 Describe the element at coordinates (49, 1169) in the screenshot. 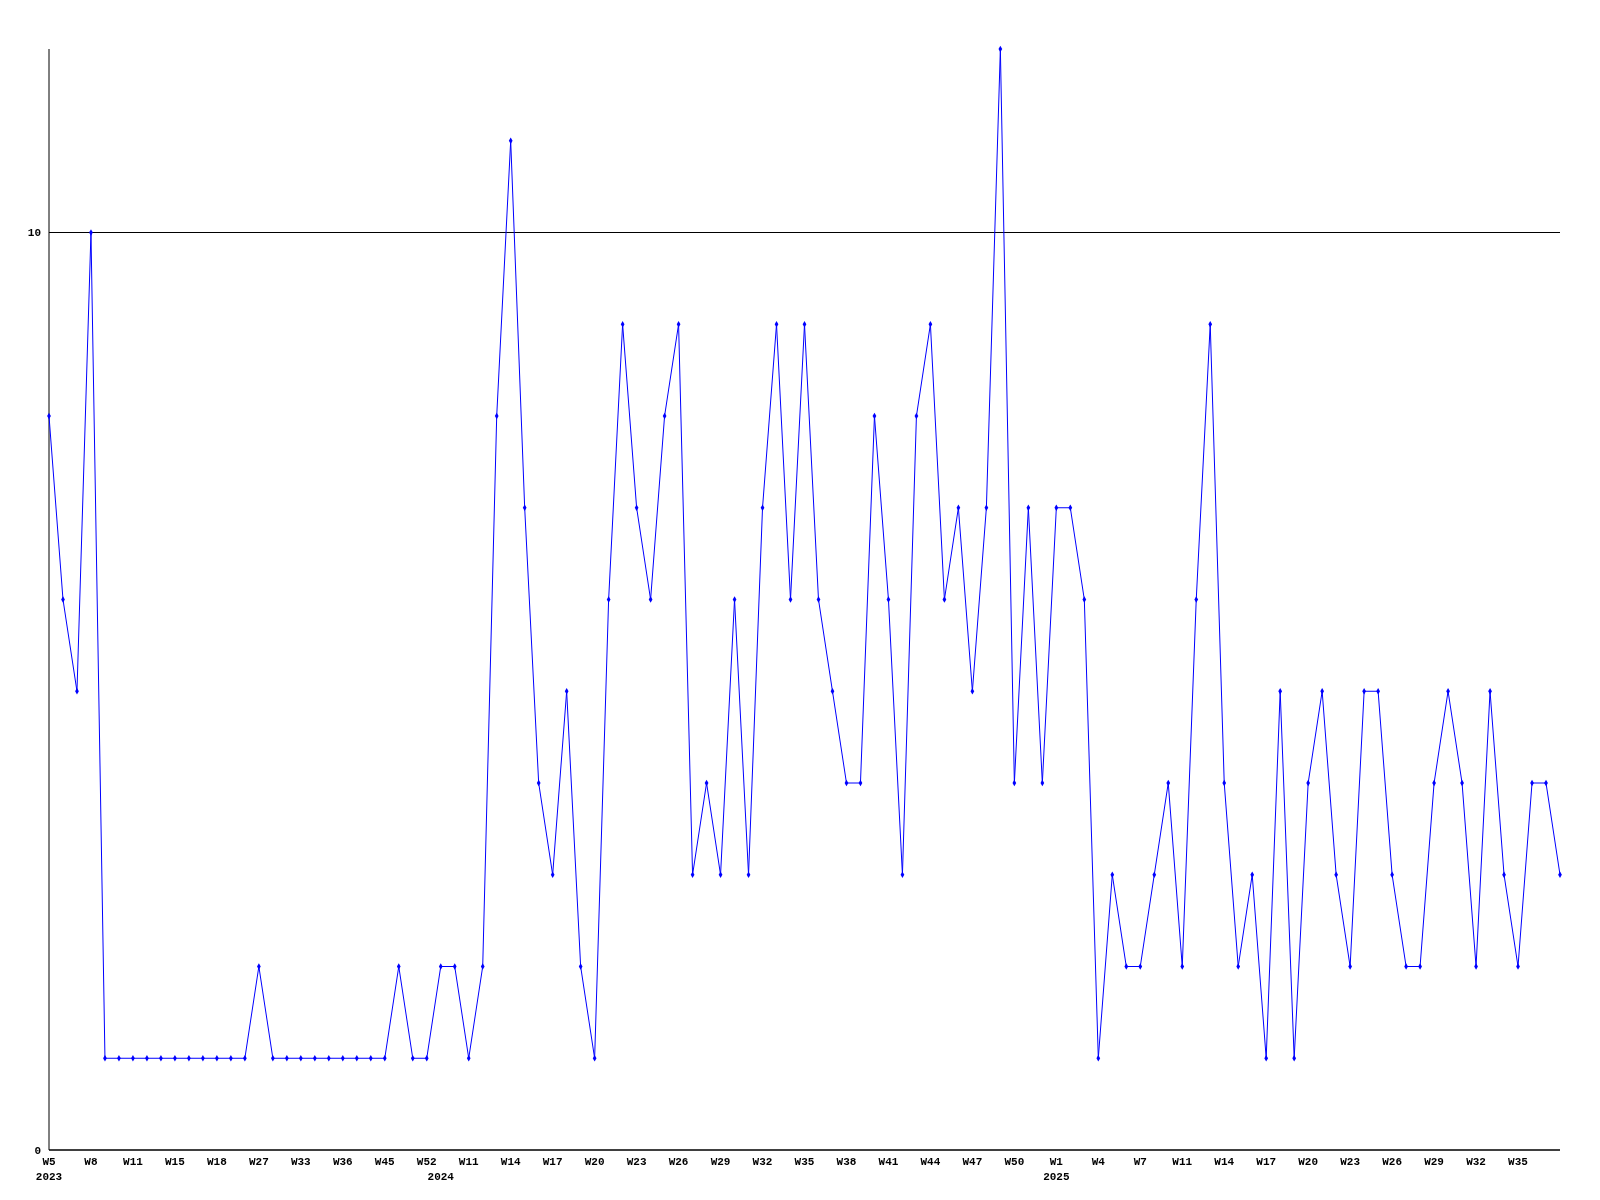

I see `x-tick-label: W5 2023` at that location.